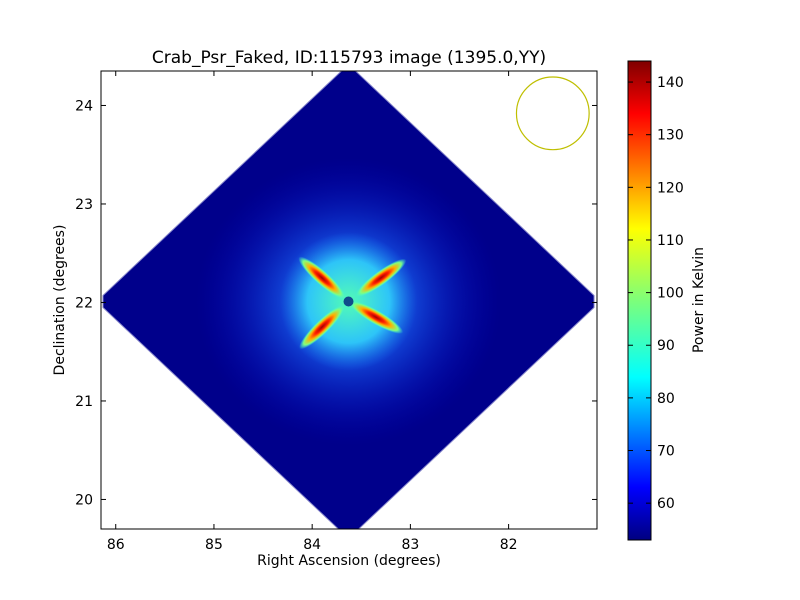  Describe the element at coordinates (60, 300) in the screenshot. I see `y-axis-label: Declination (degrees)` at that location.